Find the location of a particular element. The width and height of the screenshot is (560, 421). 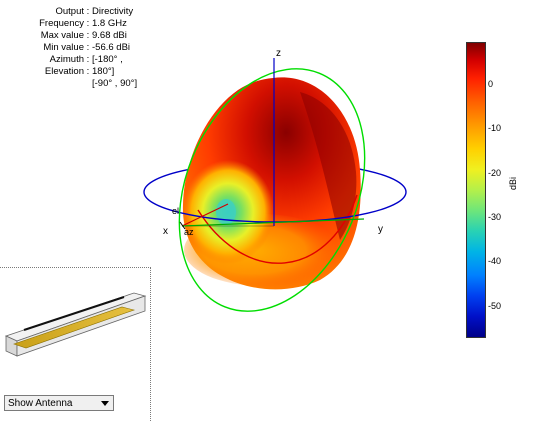

origin-marker is located at coordinates (182, 225).